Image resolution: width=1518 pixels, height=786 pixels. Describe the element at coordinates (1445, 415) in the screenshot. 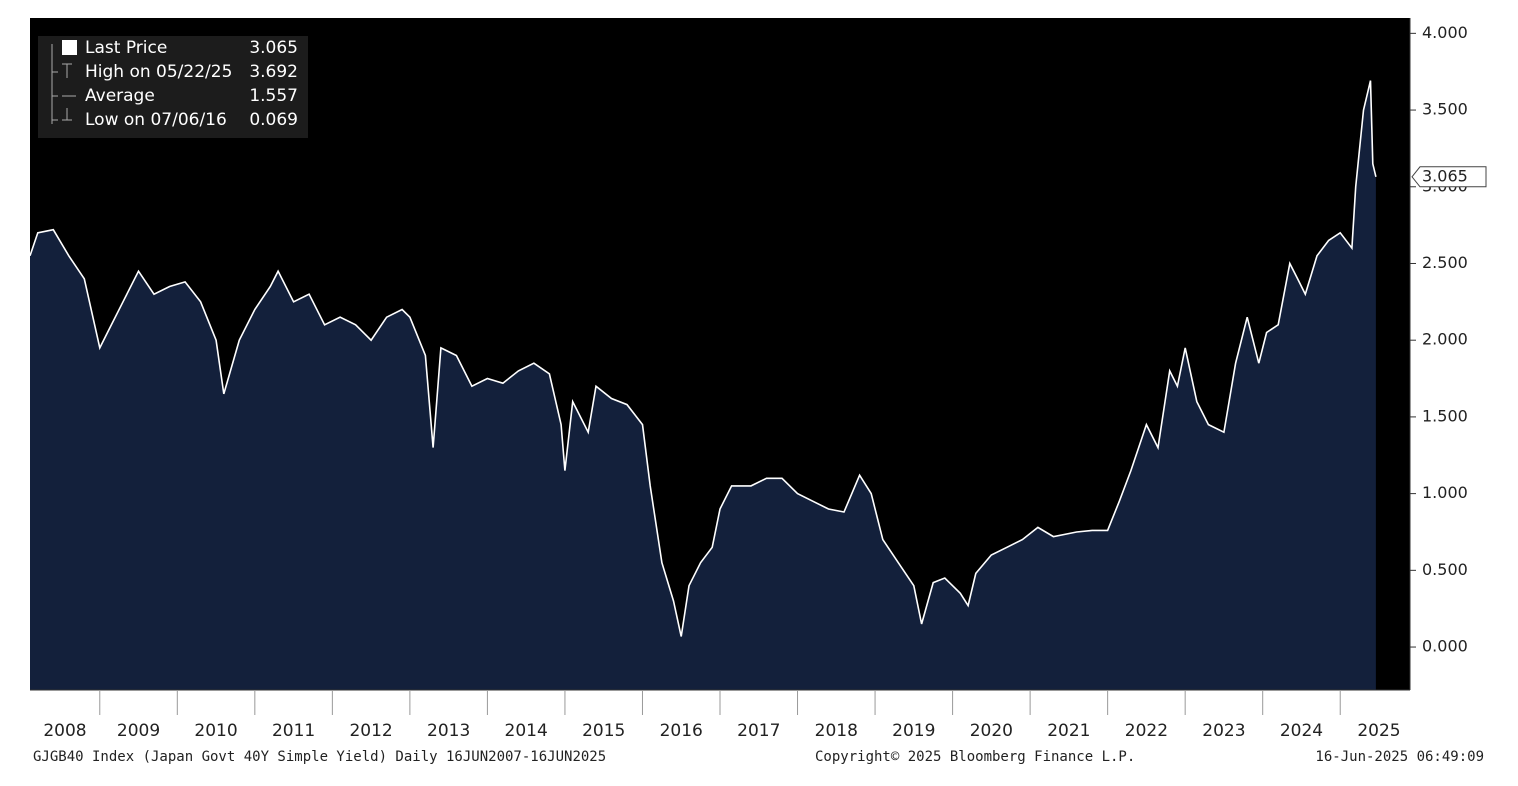

I see `y-tick-label: 1.500` at that location.